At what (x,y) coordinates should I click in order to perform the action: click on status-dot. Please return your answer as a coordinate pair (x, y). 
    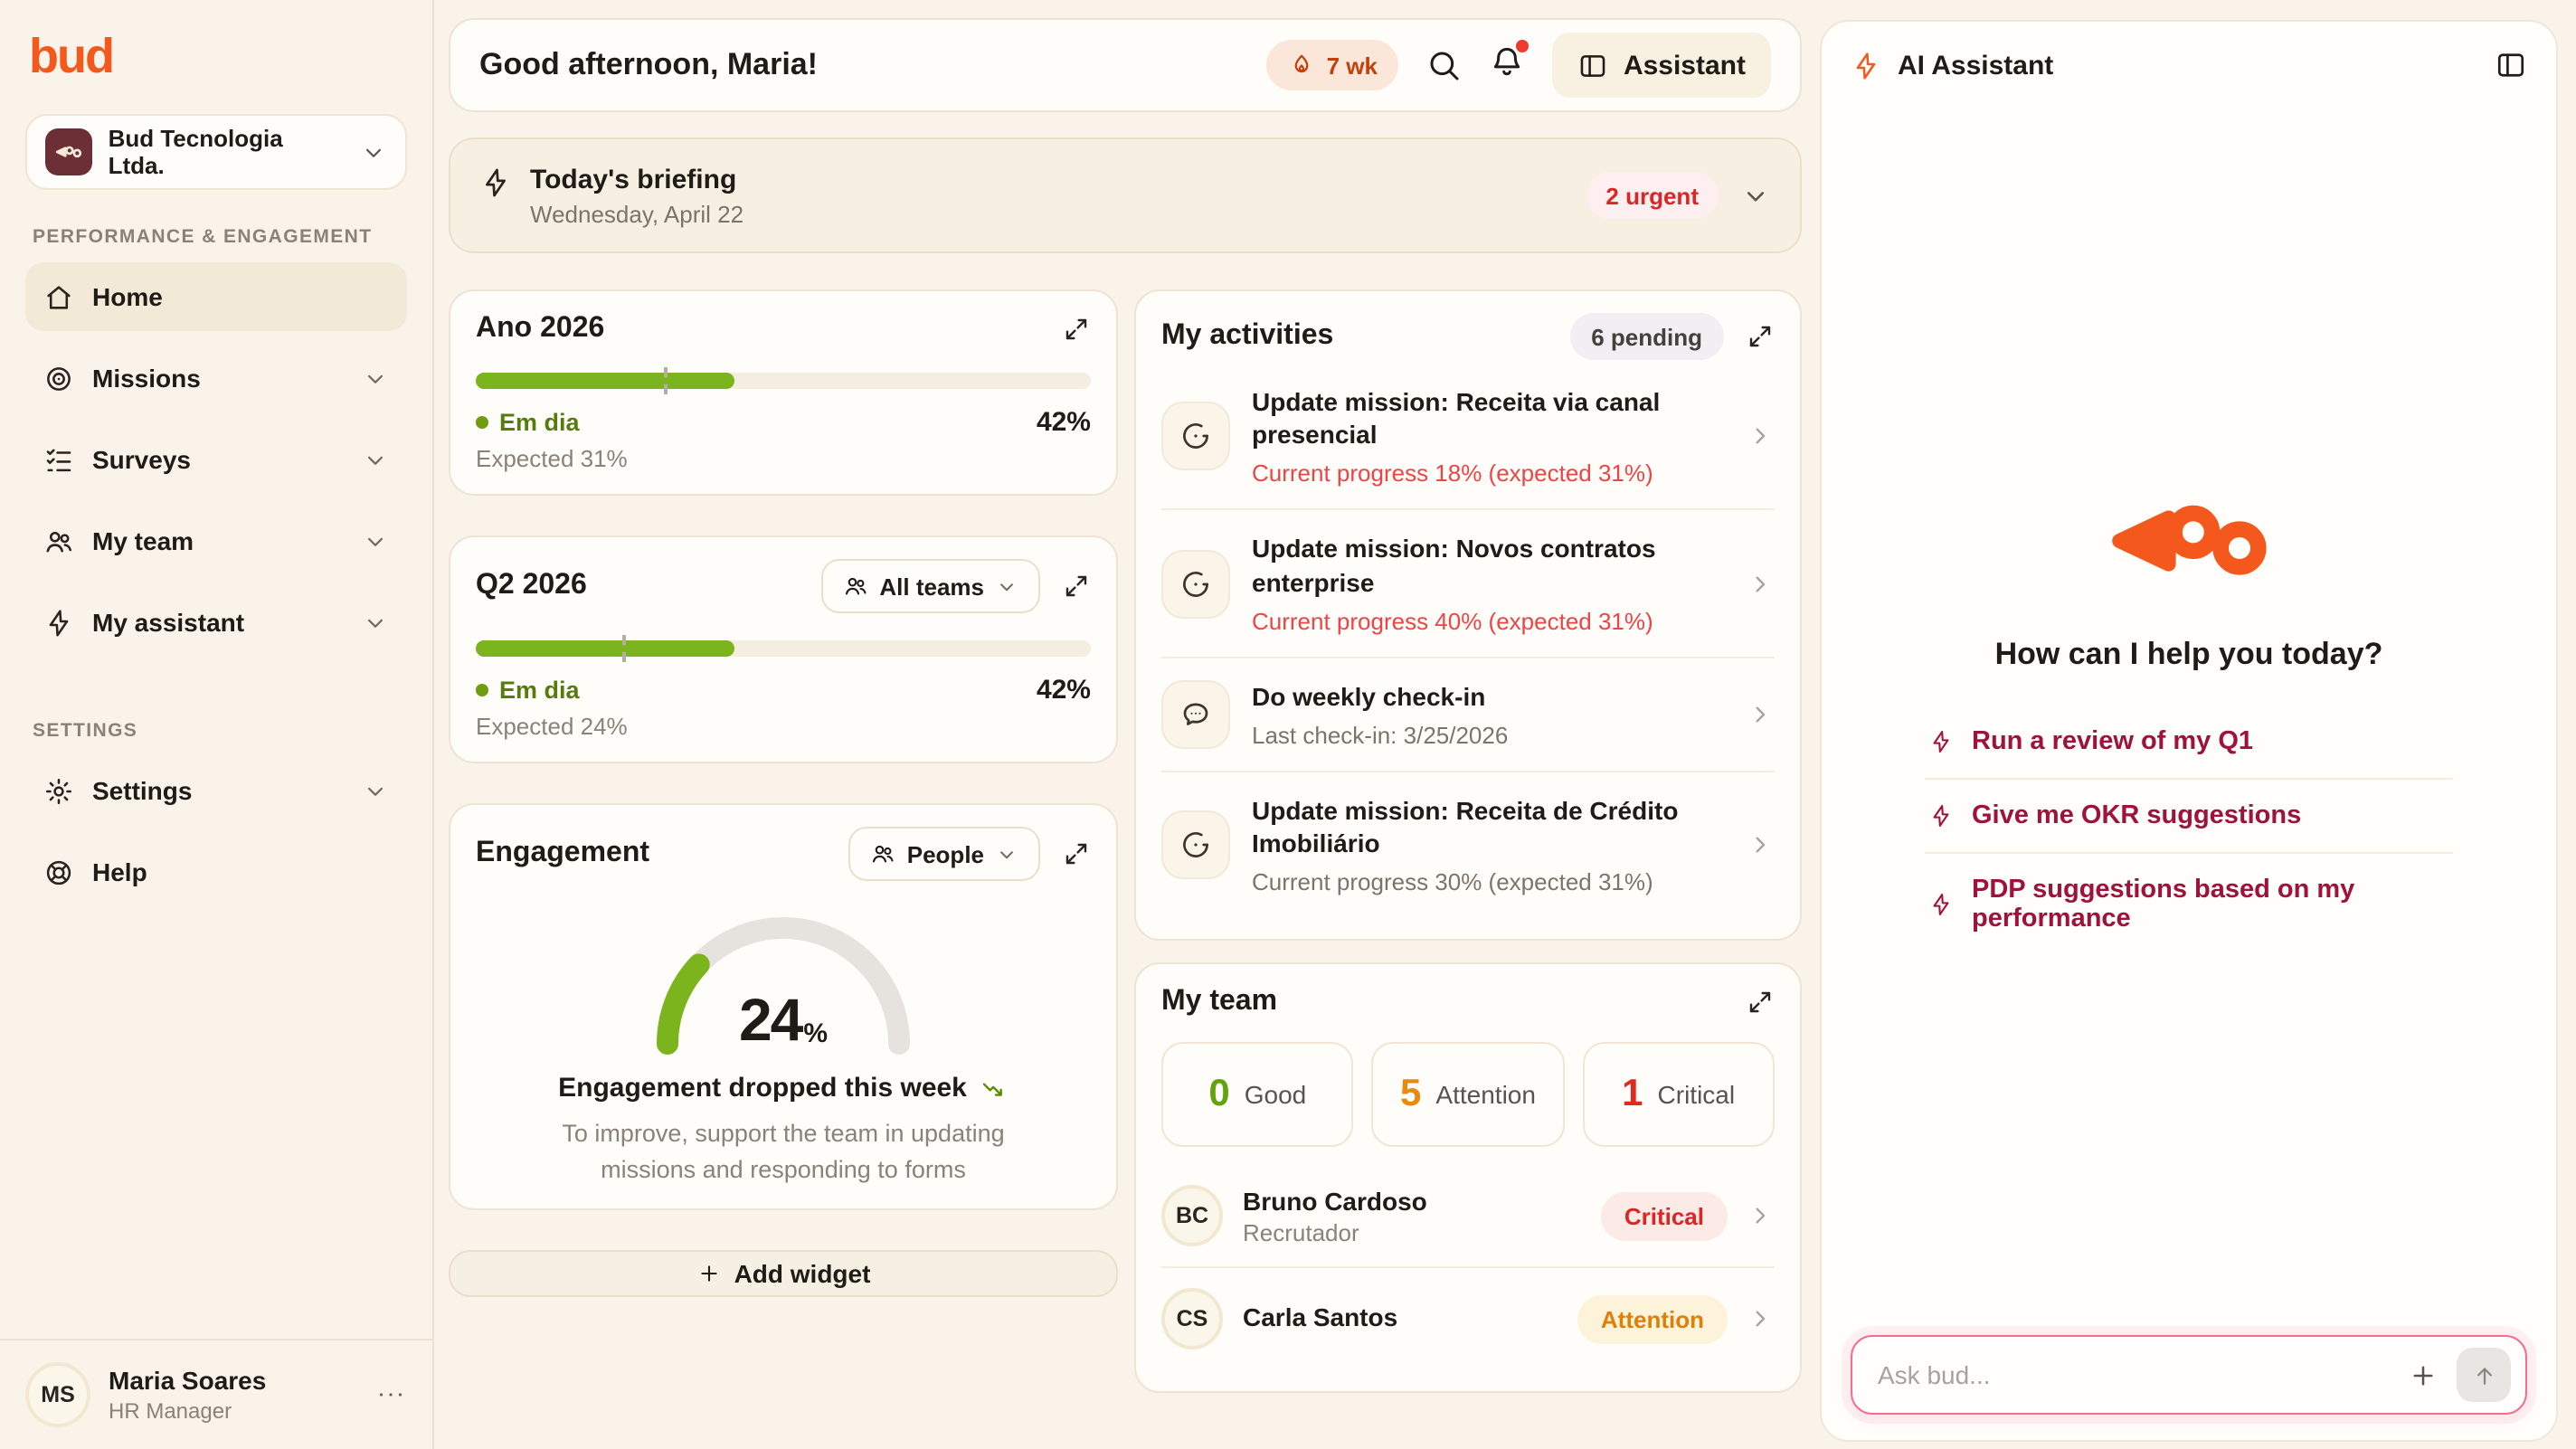
    Looking at the image, I should click on (482, 690).